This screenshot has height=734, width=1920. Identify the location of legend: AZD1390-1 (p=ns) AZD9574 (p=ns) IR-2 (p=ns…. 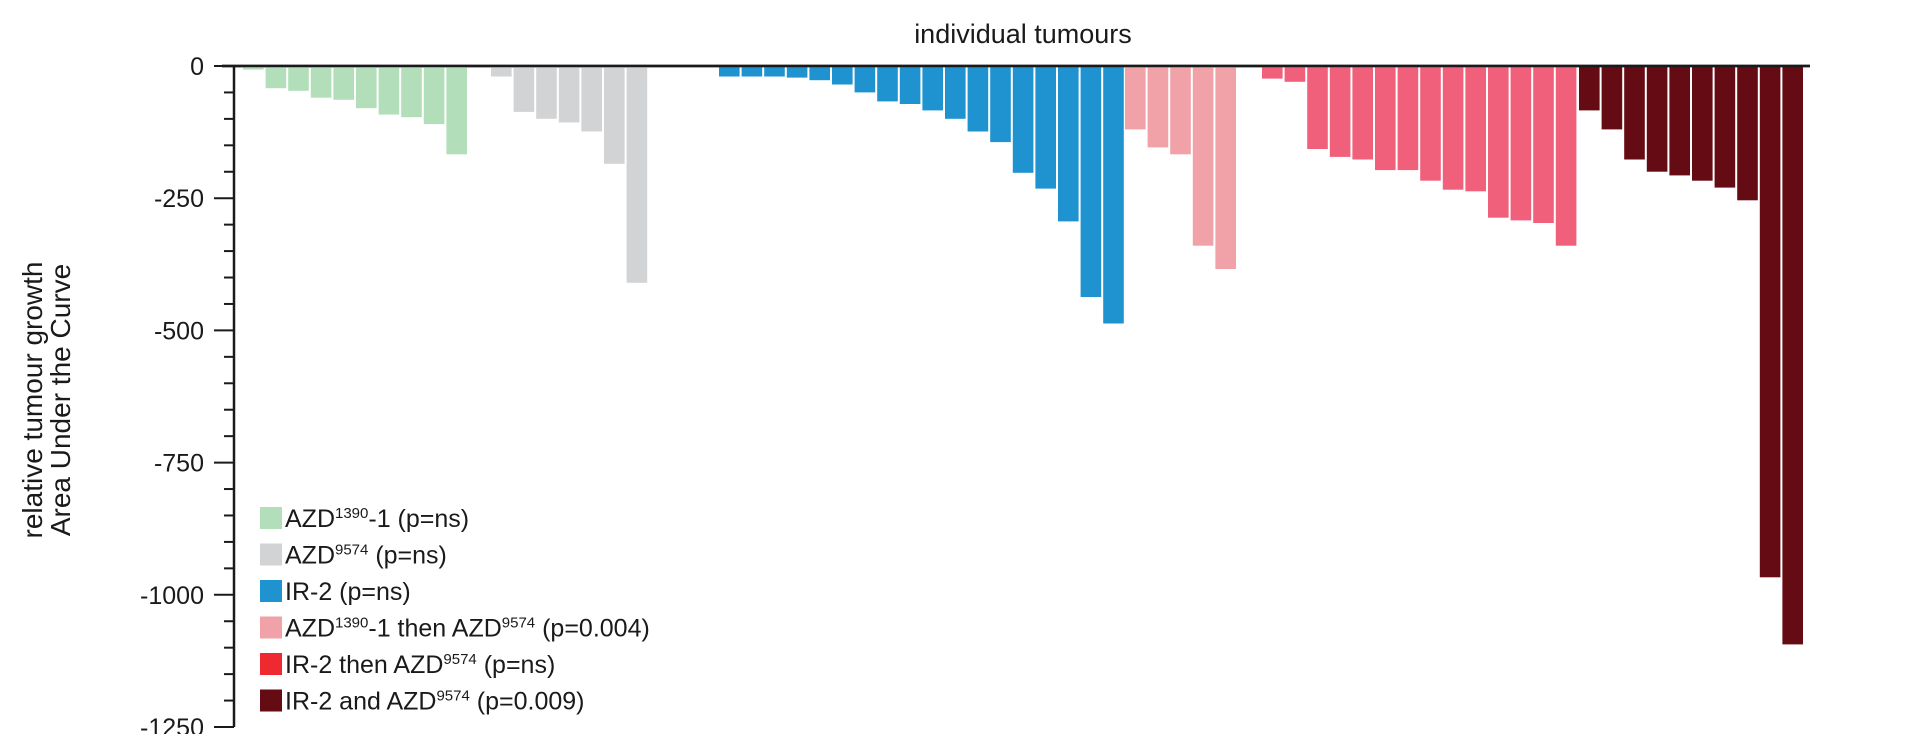
(455, 610).